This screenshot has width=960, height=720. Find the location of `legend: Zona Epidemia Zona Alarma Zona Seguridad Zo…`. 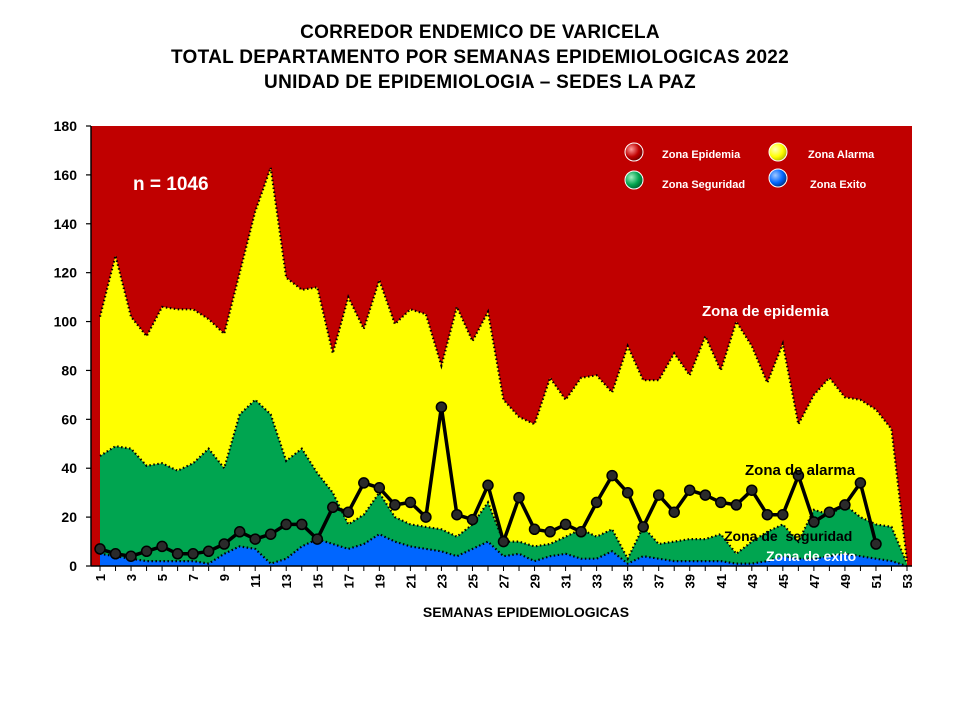

legend: Zona Epidemia Zona Alarma Zona Seguridad Zo… is located at coordinates (749, 166).